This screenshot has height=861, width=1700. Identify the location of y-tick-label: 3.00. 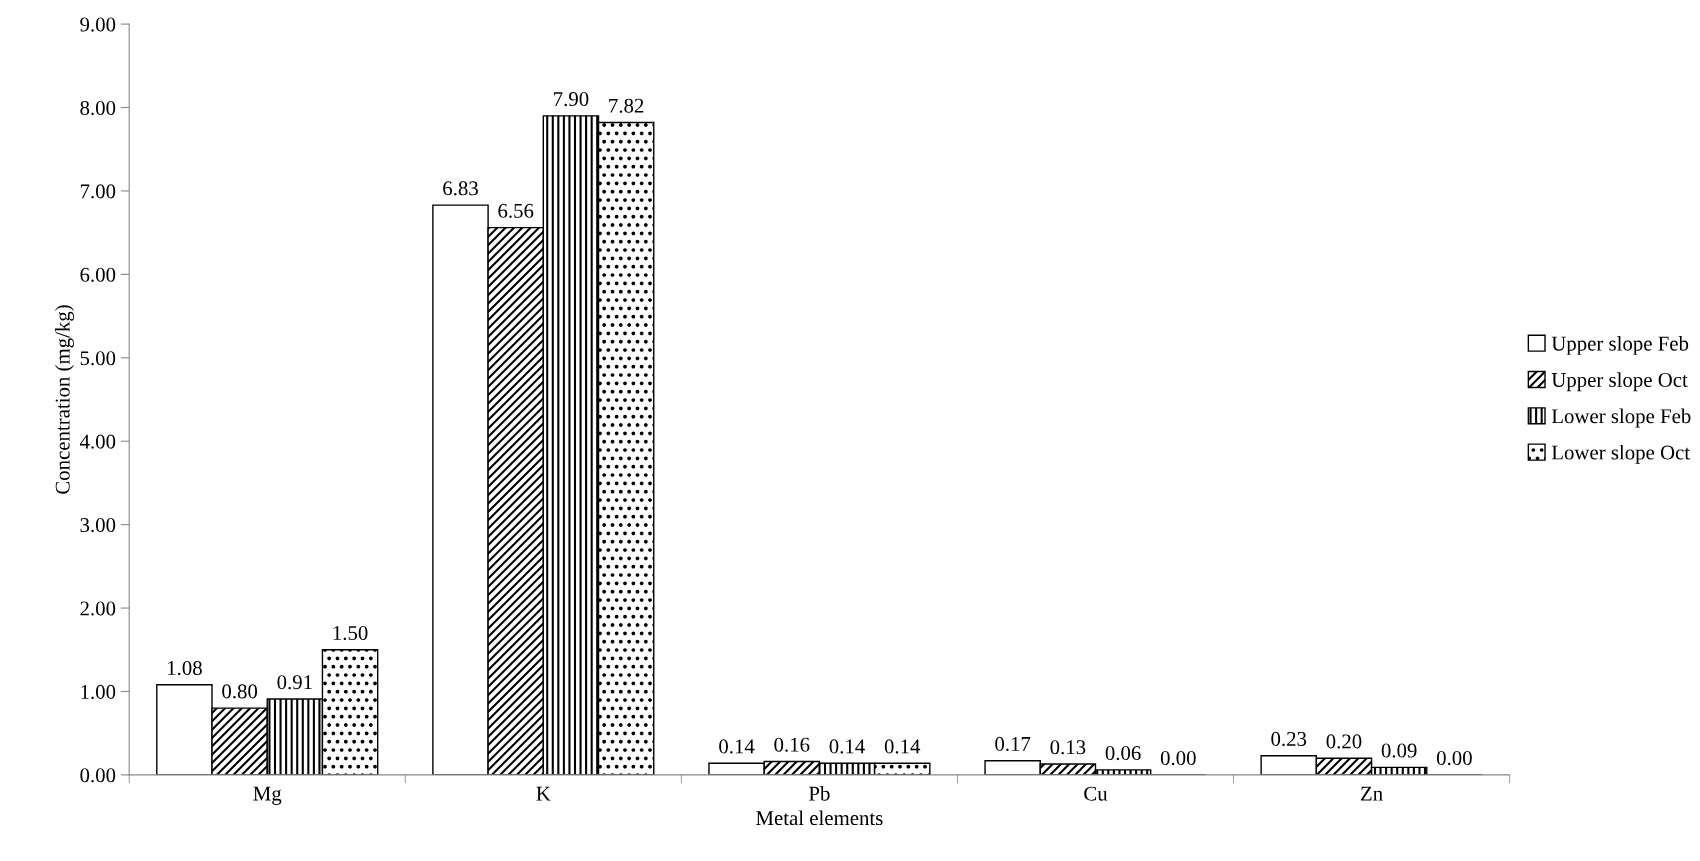
(98, 525).